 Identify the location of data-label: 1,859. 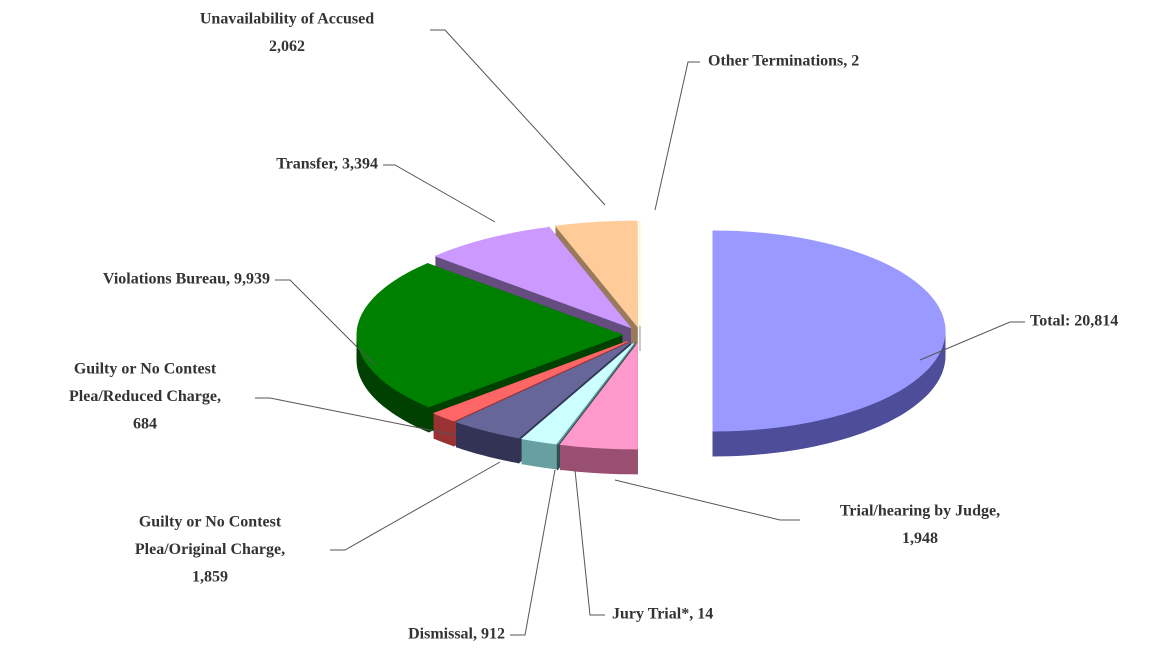
(210, 577).